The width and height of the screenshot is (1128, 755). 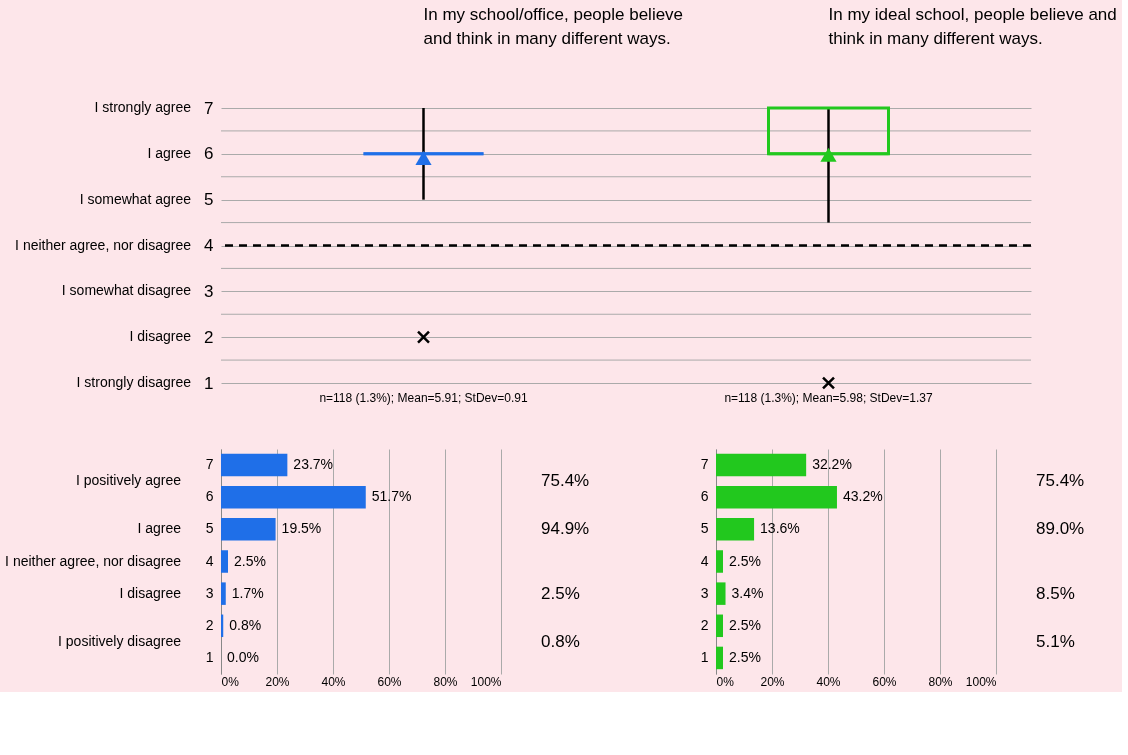 I want to click on data-label: 0.8%, so click(x=245, y=624).